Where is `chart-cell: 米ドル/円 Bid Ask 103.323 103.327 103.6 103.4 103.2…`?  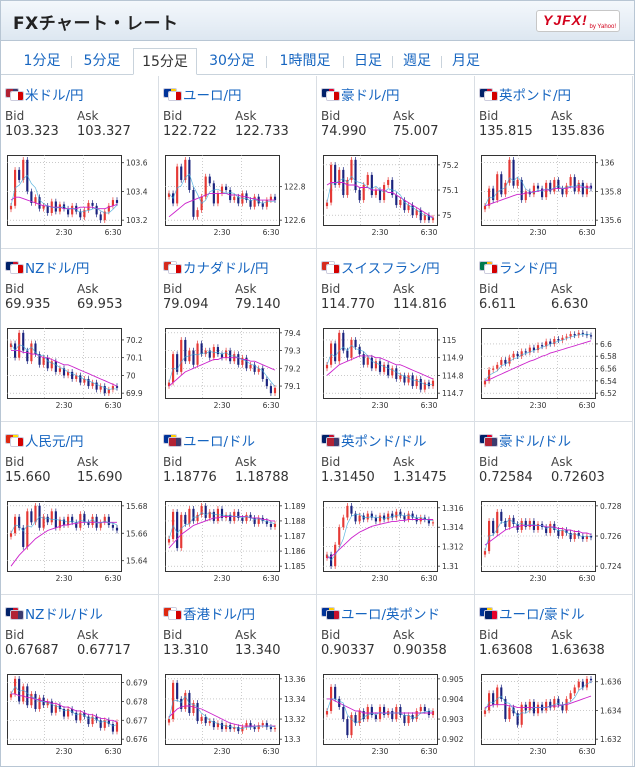 chart-cell: 米ドル/円 Bid Ask 103.323 103.327 103.6 103.4 103.2… is located at coordinates (80, 162).